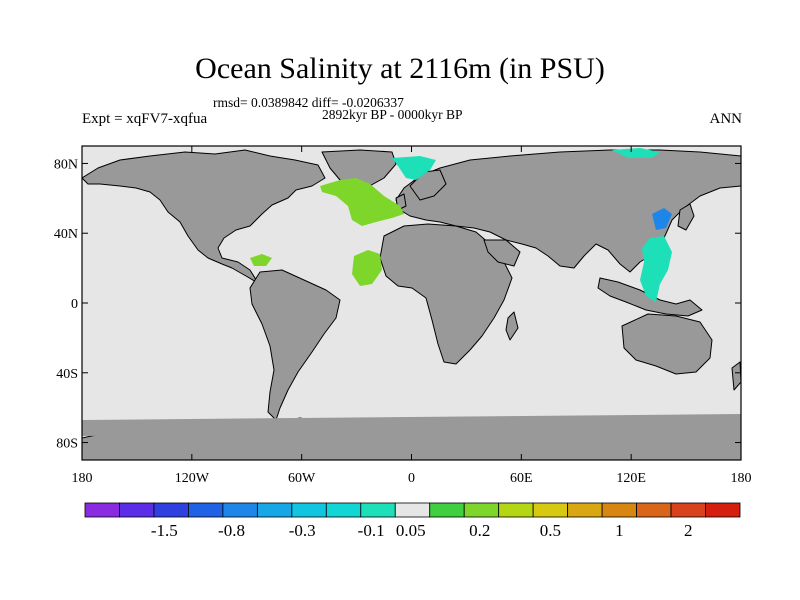 Image resolution: width=800 pixels, height=600 pixels. What do you see at coordinates (145, 119) in the screenshot?
I see `experiment-label: Expt = xqFV7-xqfua` at bounding box center [145, 119].